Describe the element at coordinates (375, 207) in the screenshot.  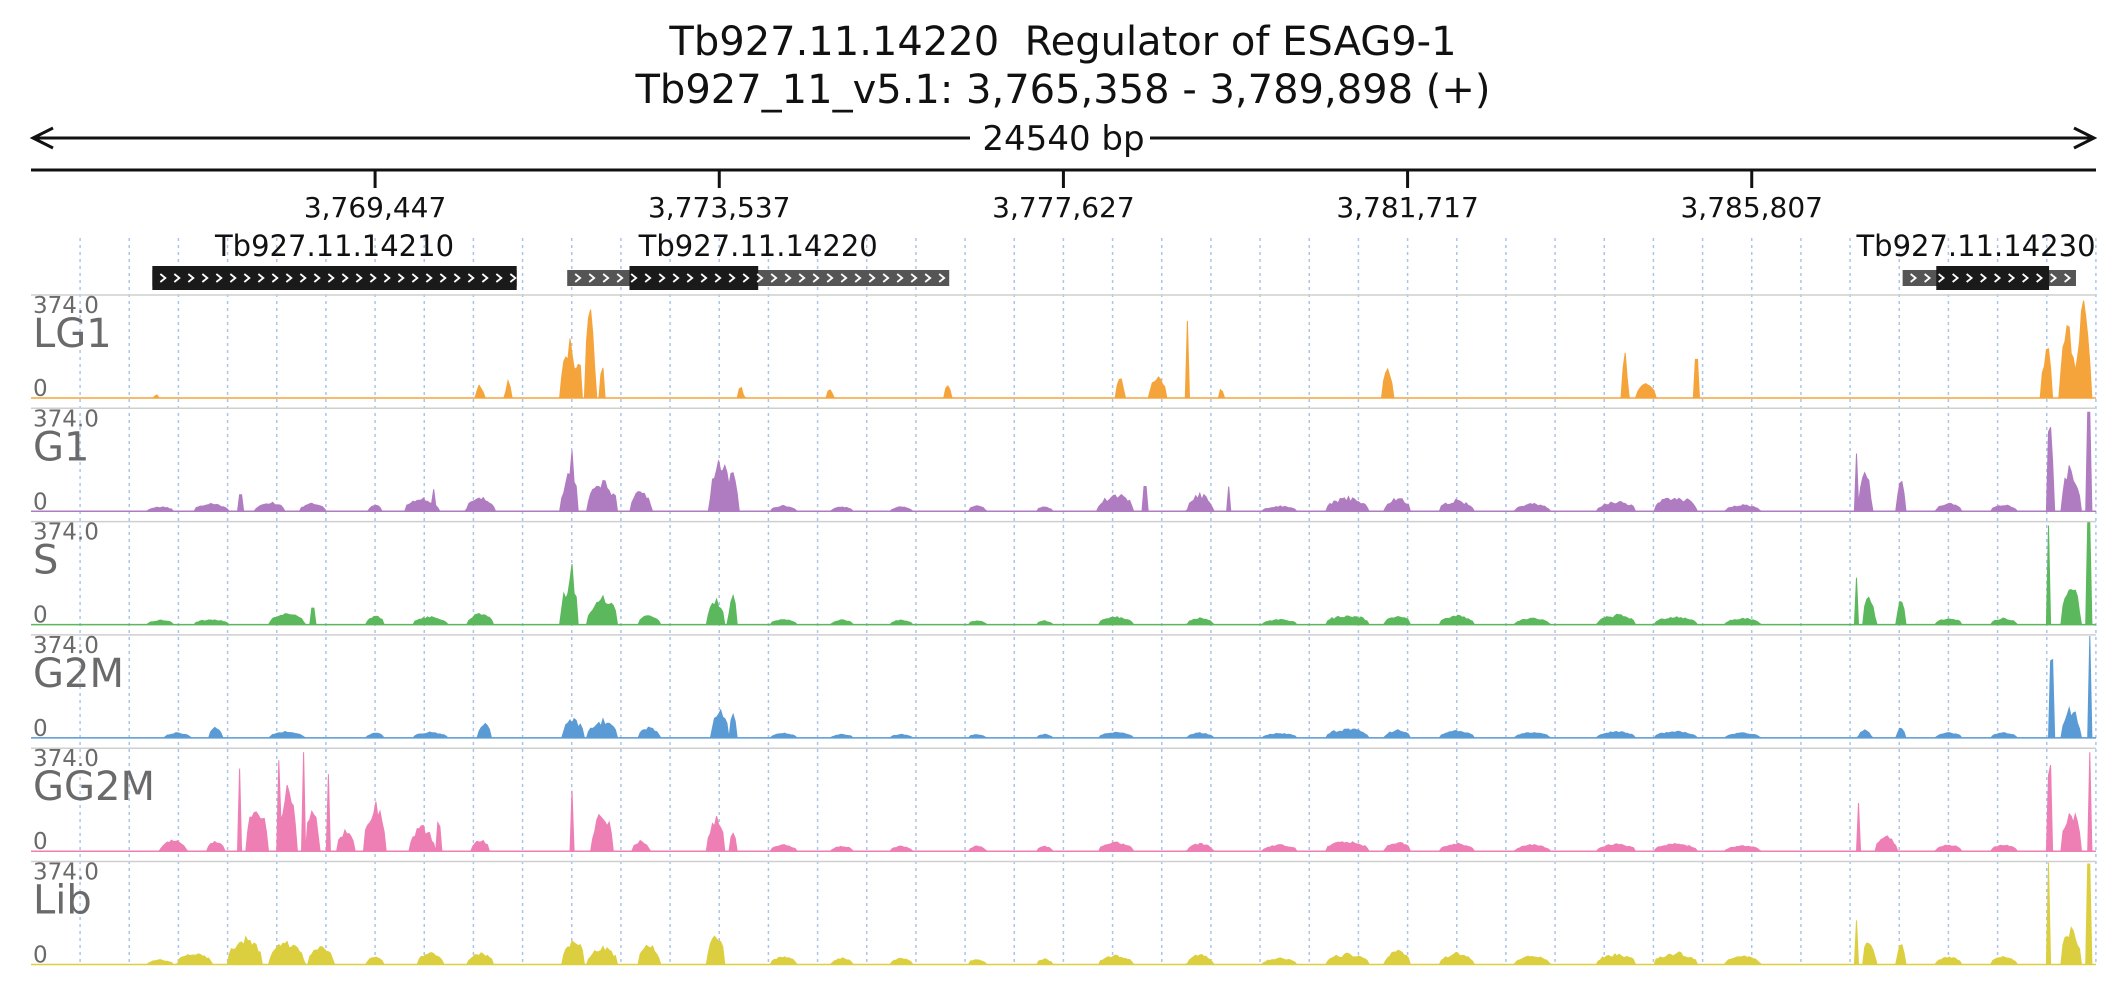
I see `ruler-tick-label: 3,769,447` at that location.